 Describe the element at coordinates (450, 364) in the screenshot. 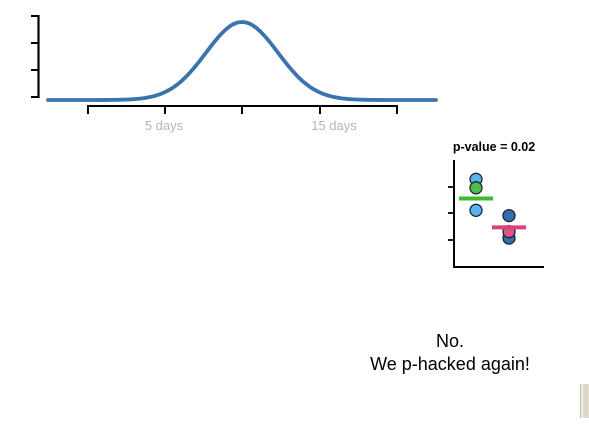

I see `caption-line-phacked: We p-hacked again!` at that location.